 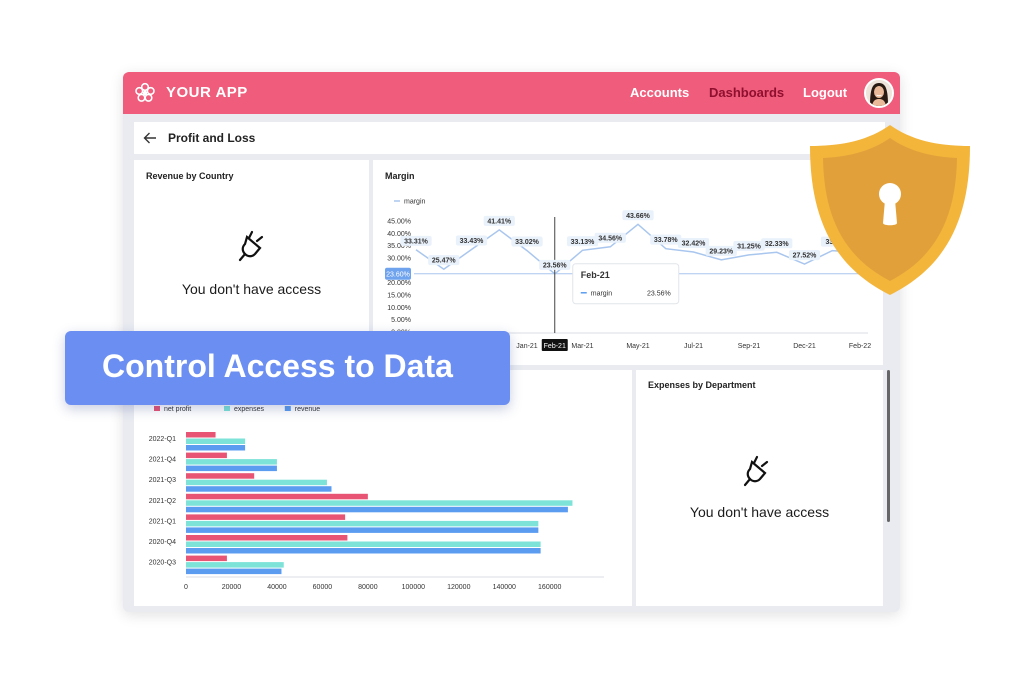 I want to click on point-label: 33.78%, so click(x=666, y=240).